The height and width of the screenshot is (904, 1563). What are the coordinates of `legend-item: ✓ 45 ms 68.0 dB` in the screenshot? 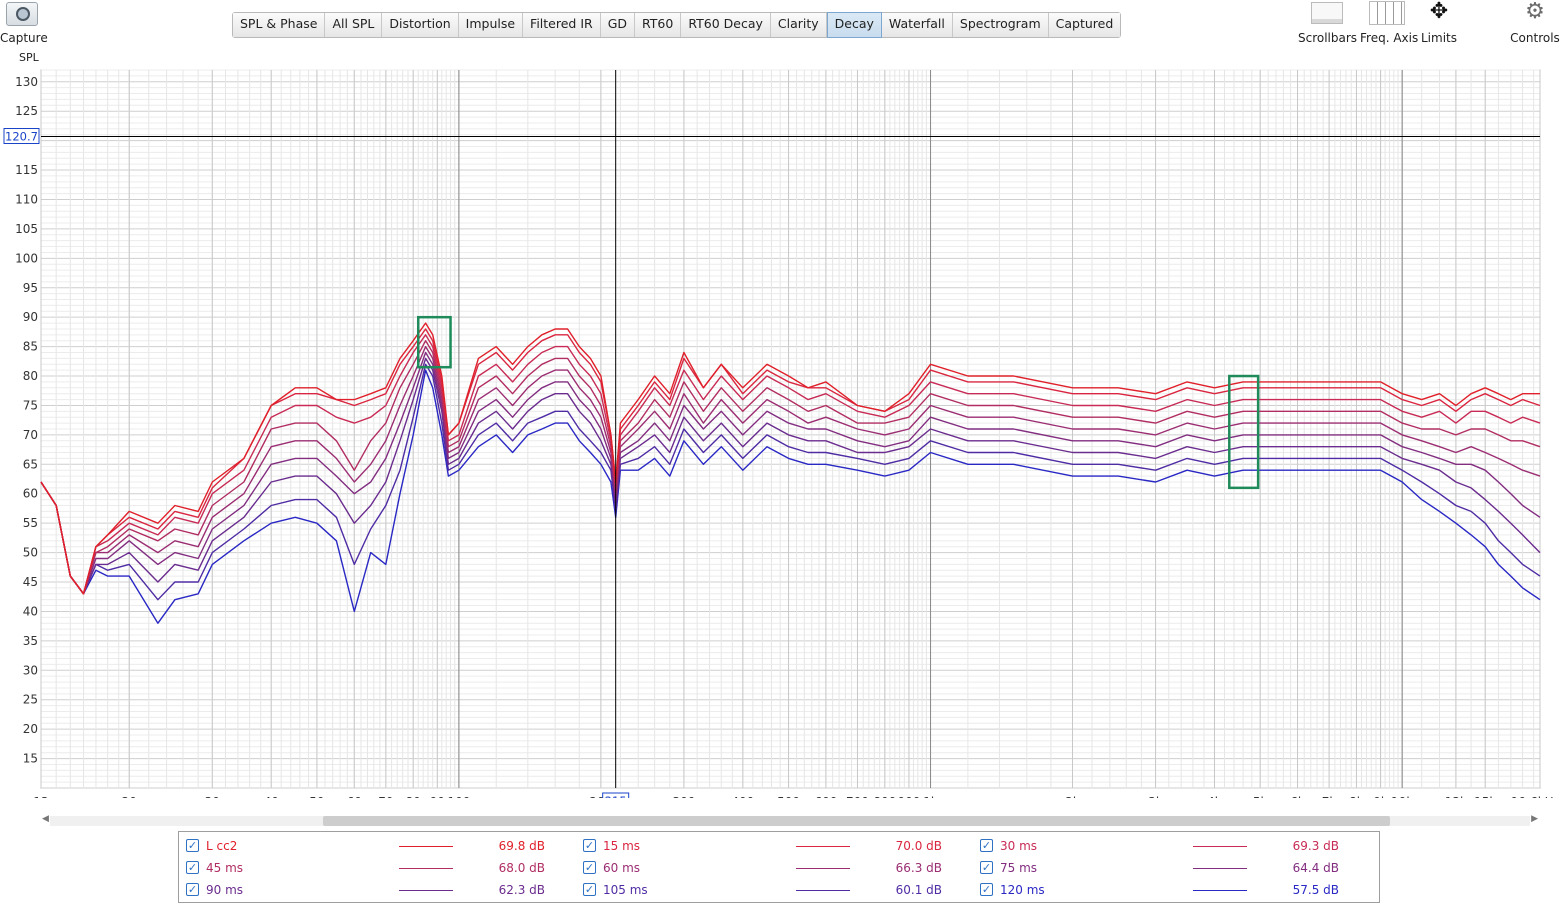 It's located at (374, 868).